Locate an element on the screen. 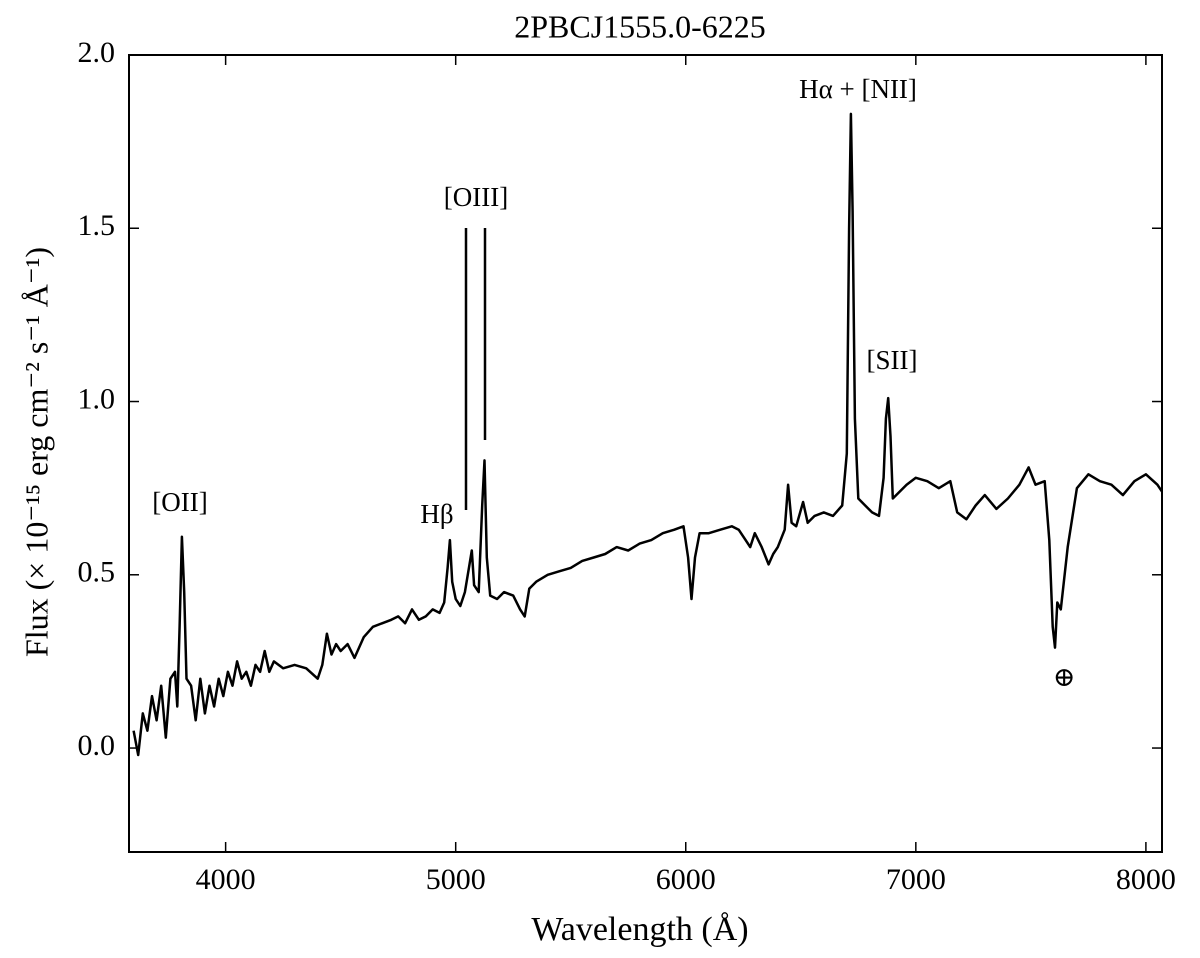 The image size is (1200, 958). annotation: ⊕ is located at coordinates (1064, 677).